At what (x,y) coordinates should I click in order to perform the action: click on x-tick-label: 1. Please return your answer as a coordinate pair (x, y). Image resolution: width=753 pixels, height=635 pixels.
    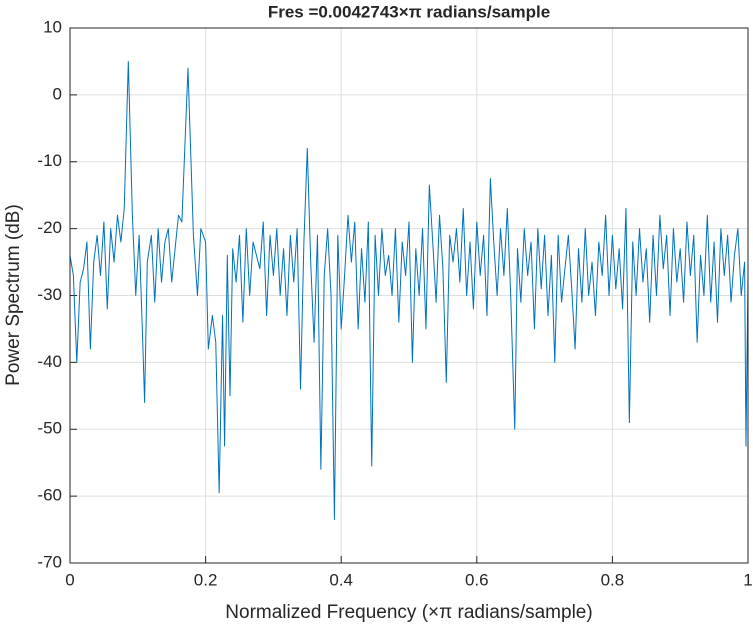
    Looking at the image, I should click on (747, 579).